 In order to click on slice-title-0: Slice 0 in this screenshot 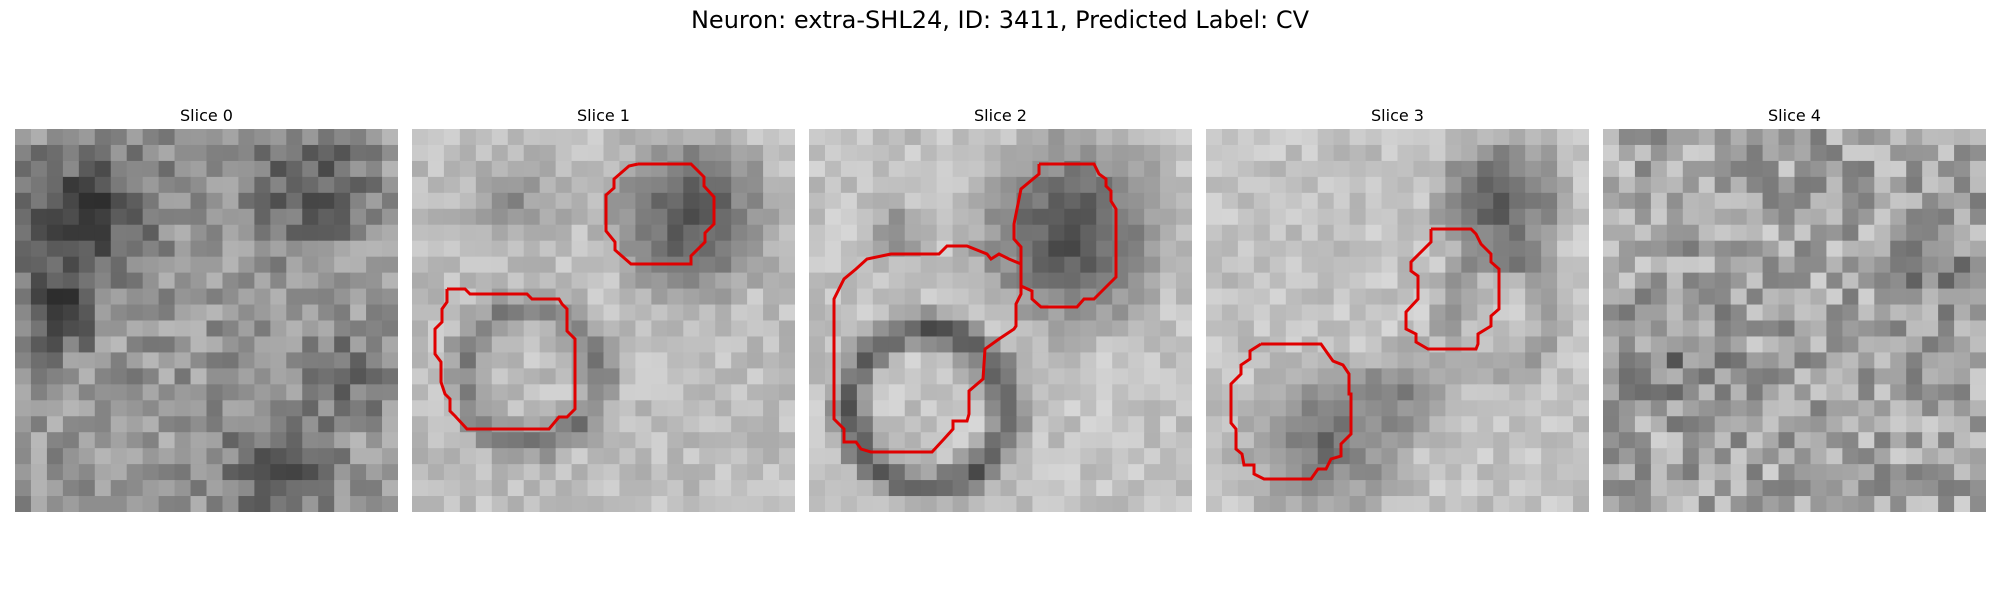, I will do `click(206, 117)`.